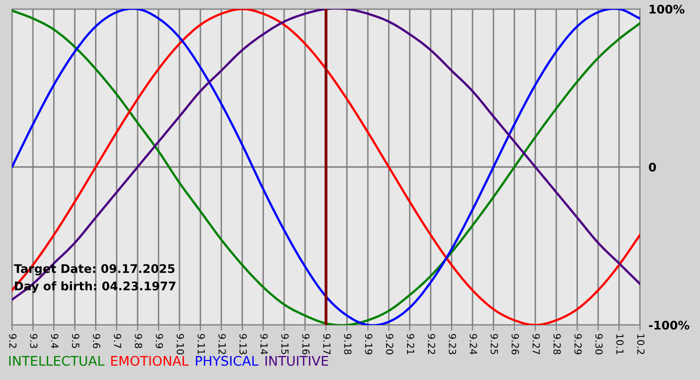  What do you see at coordinates (452, 344) in the screenshot?
I see `x-tick-label: 9.23` at bounding box center [452, 344].